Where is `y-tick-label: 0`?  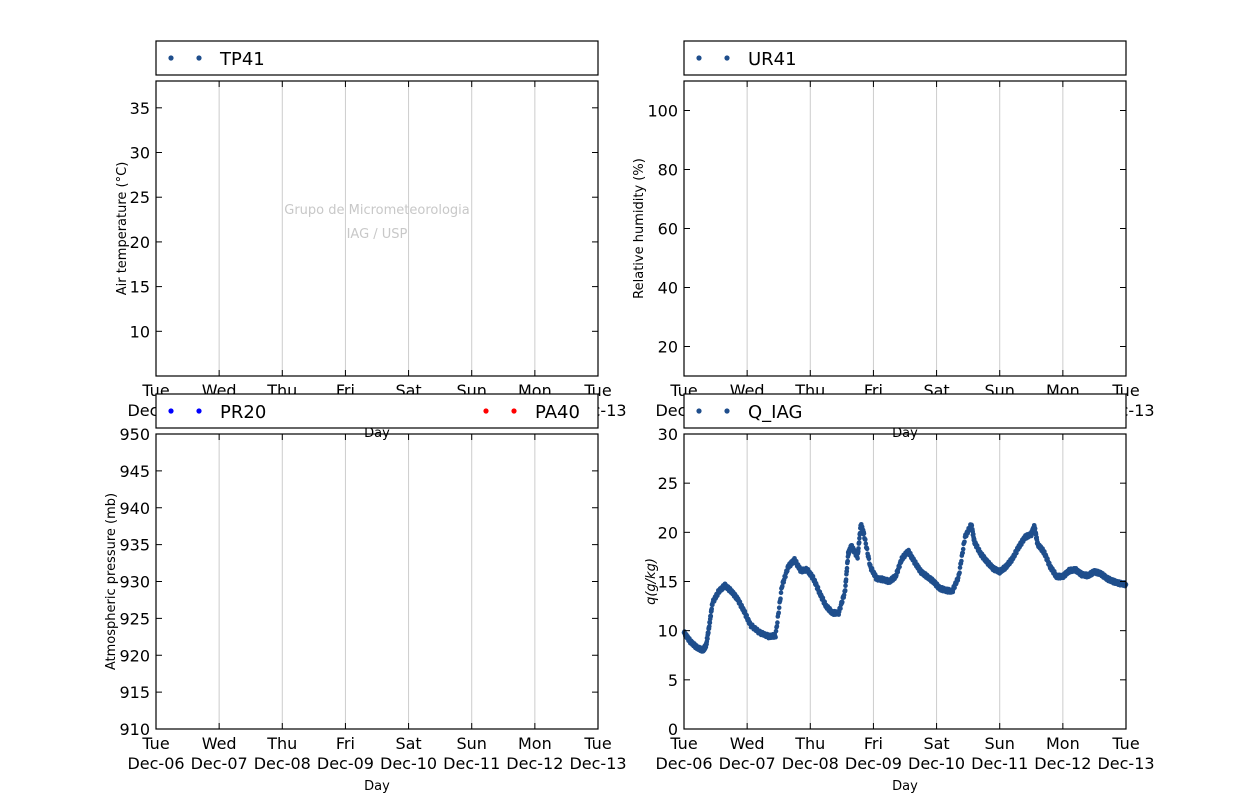
y-tick-label: 0 is located at coordinates (673, 729).